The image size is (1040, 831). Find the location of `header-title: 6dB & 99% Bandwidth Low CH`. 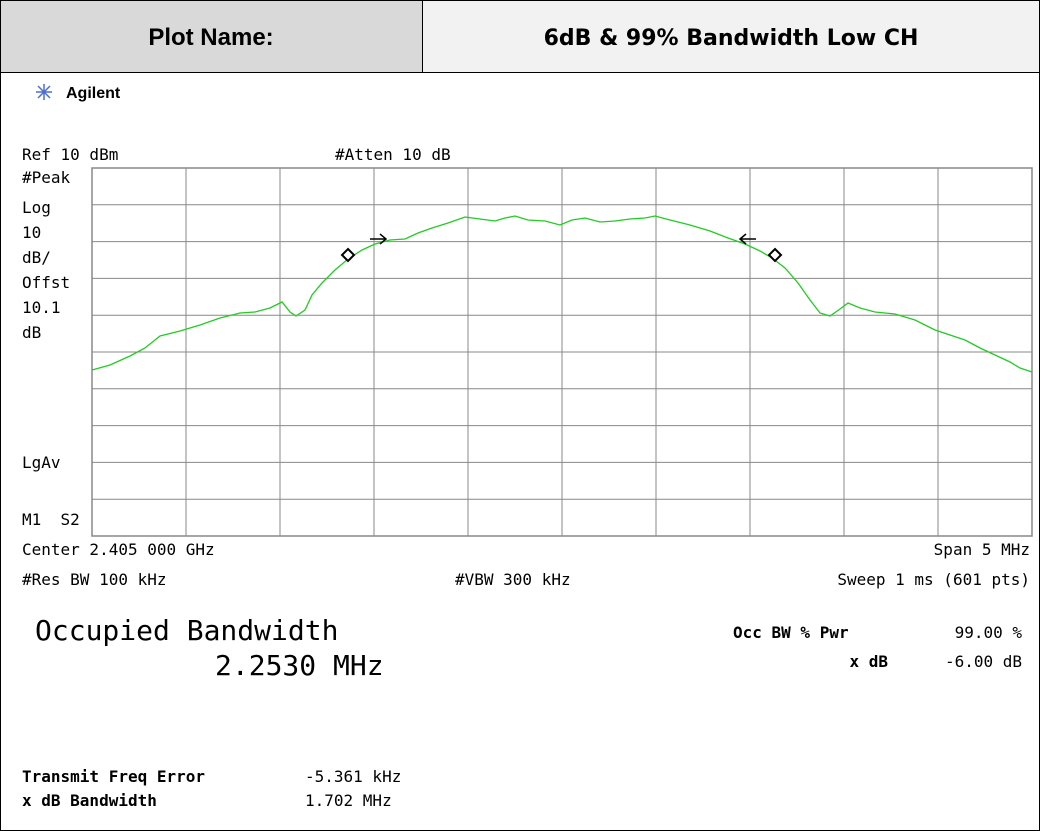

header-title: 6dB & 99% Bandwidth Low CH is located at coordinates (731, 38).